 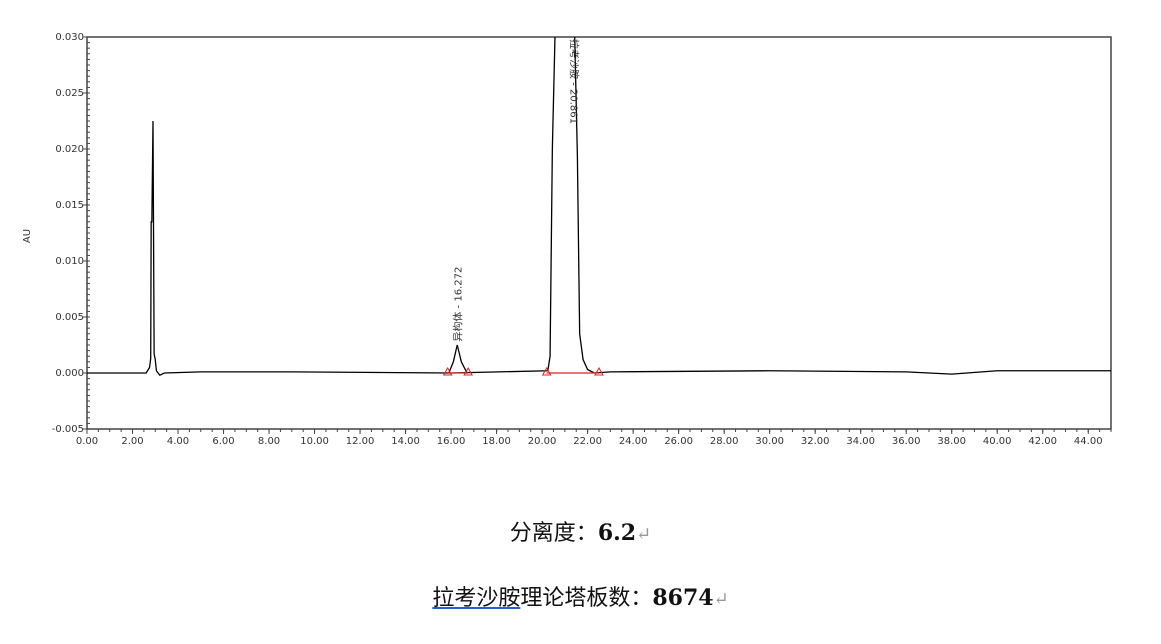 I want to click on x-tick-label: 20.00, so click(x=542, y=441).